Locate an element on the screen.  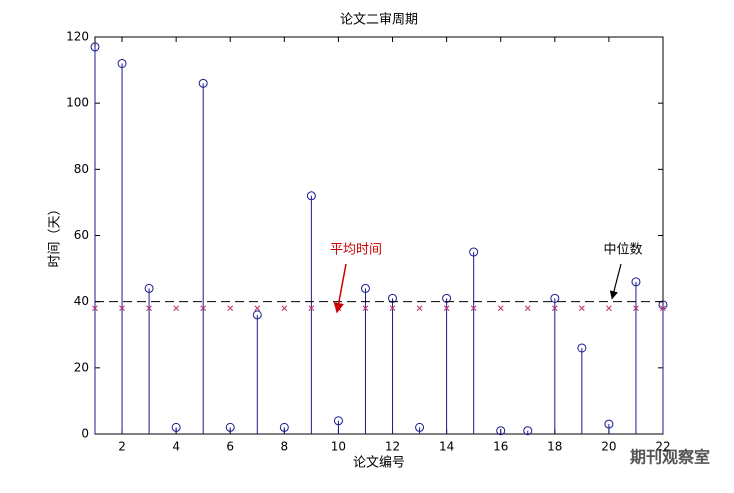
x-tick-label: 6 is located at coordinates (230, 447).